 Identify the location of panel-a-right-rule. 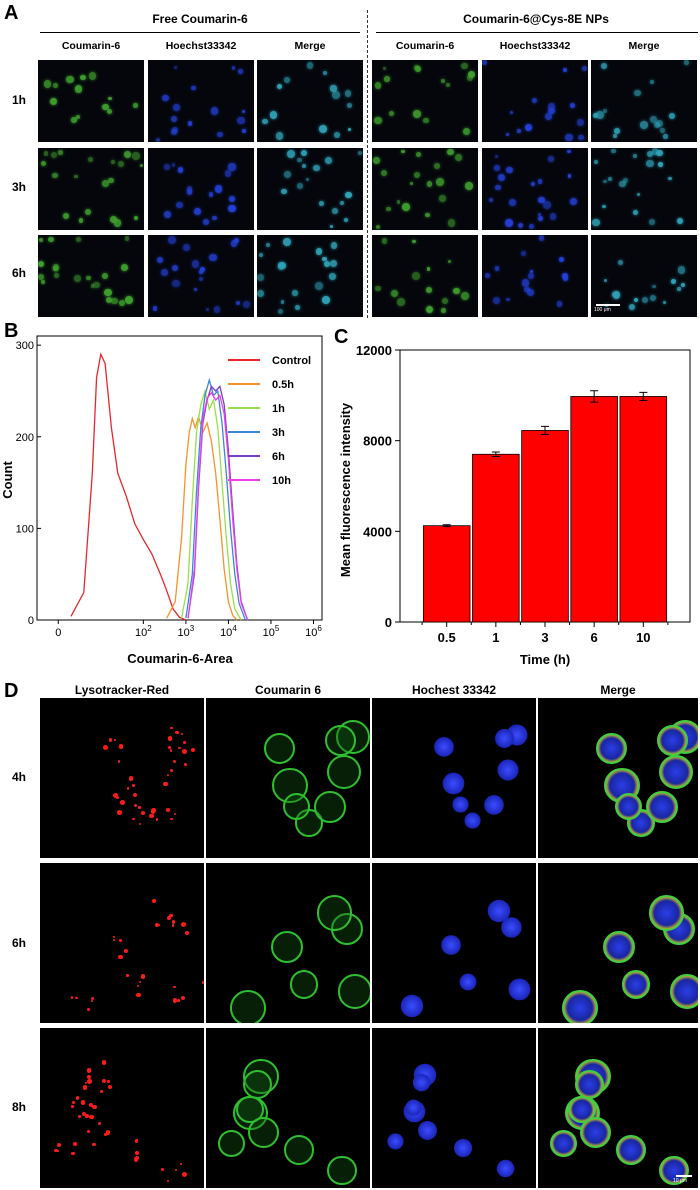
(537, 32).